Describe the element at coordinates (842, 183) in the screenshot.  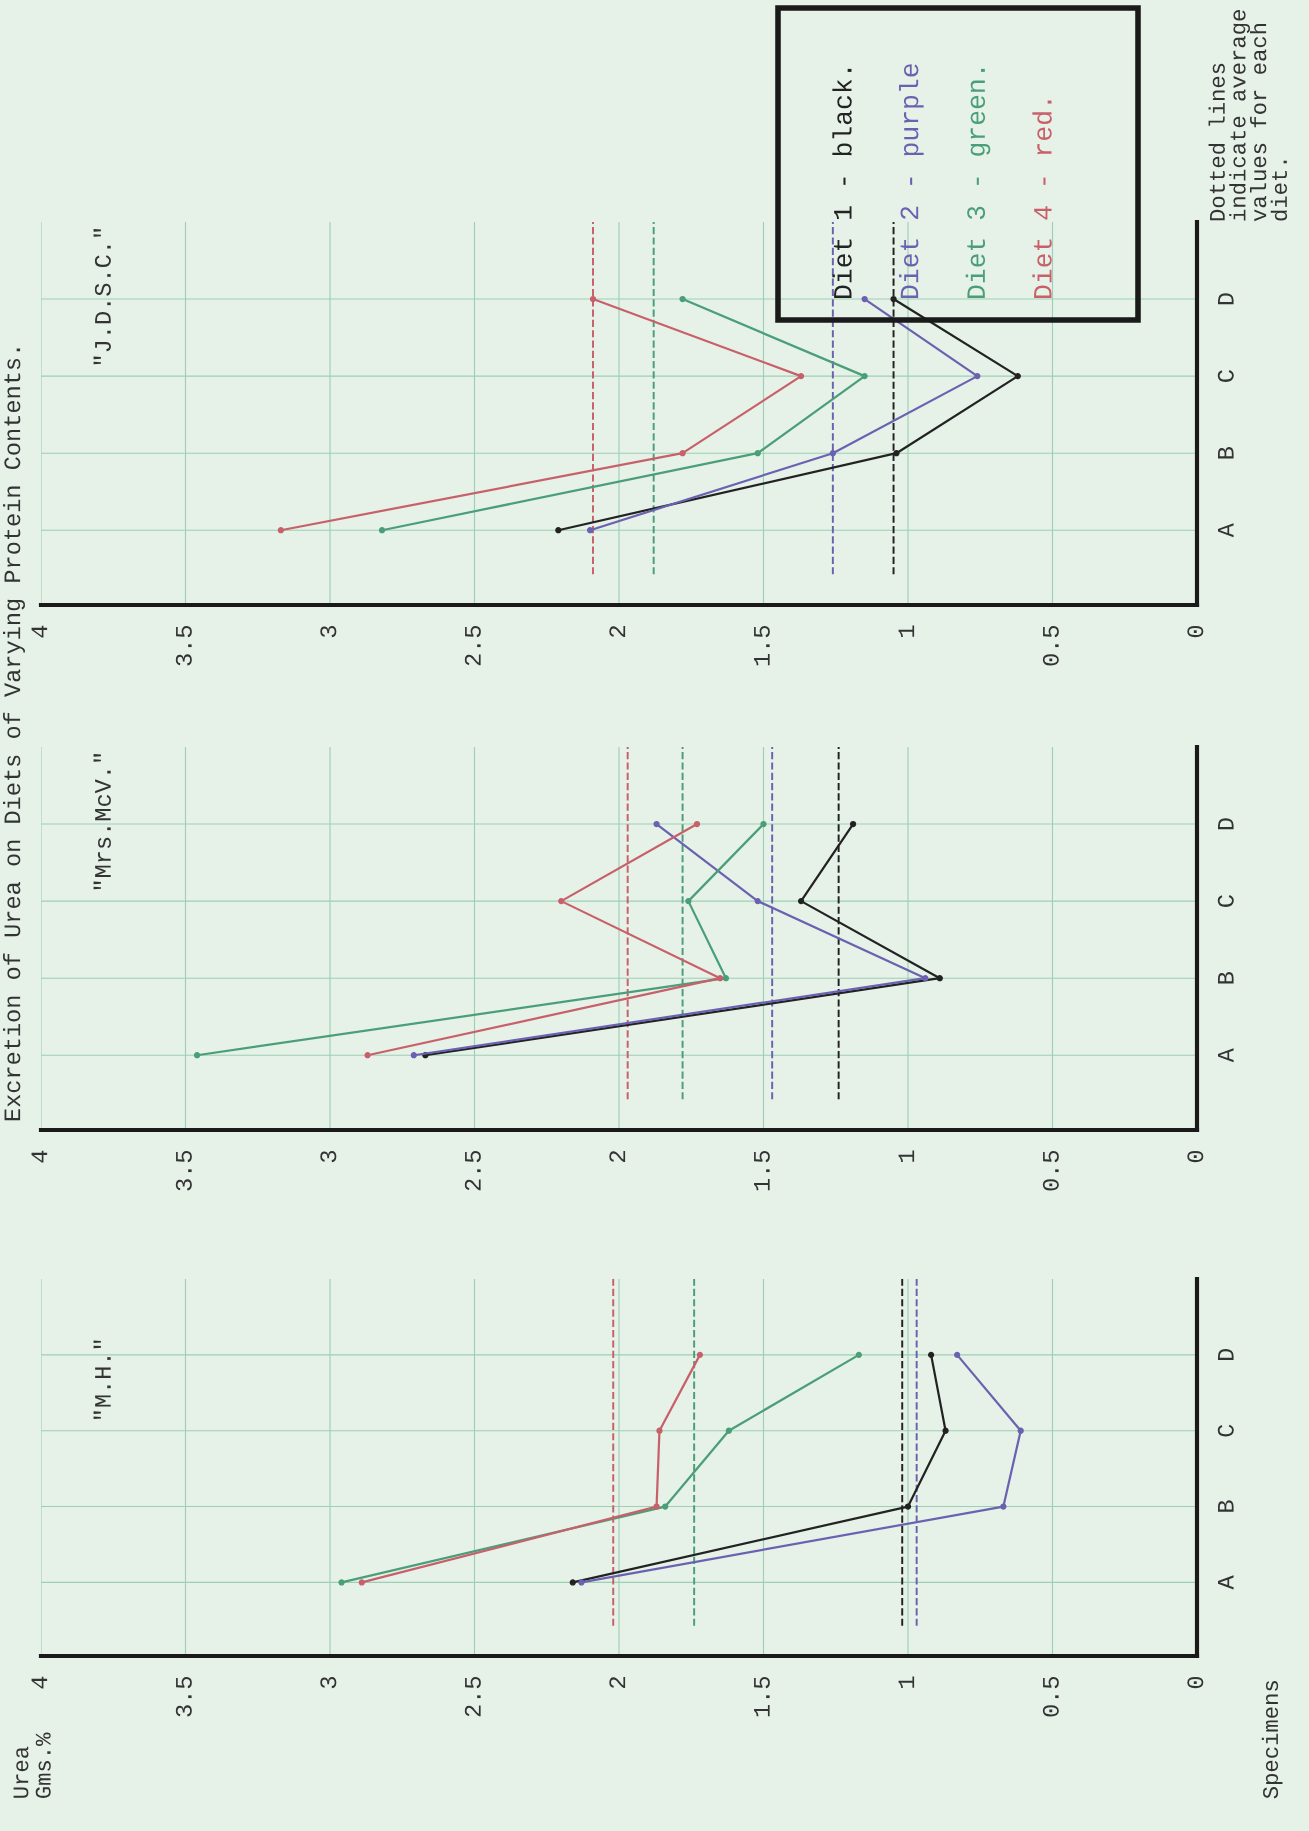
I see `text: Diet 1 - black.` at that location.